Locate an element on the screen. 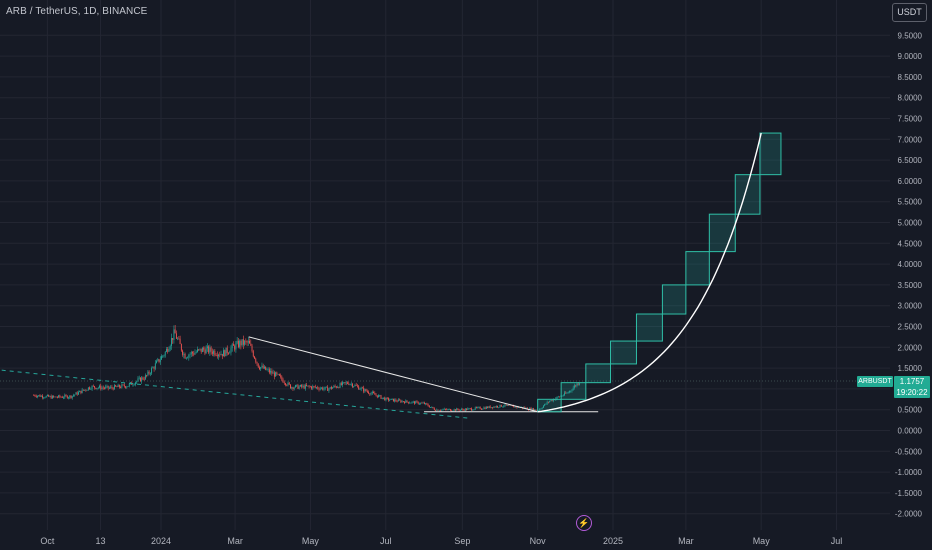 The height and width of the screenshot is (550, 932). price-tick-label: -1.5000 is located at coordinates (909, 493).